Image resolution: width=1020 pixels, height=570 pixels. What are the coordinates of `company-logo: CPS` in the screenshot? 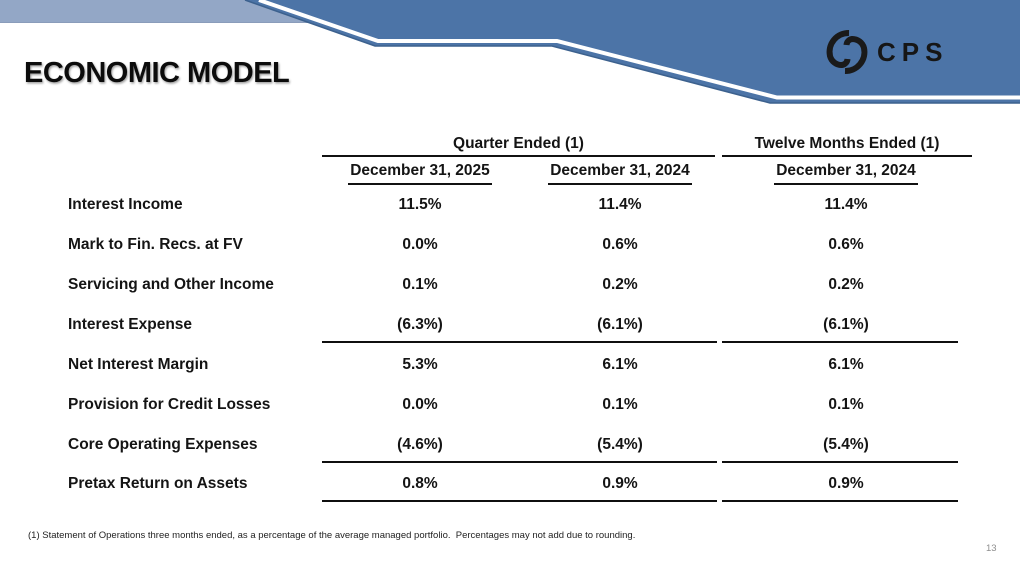 It's located at (886, 52).